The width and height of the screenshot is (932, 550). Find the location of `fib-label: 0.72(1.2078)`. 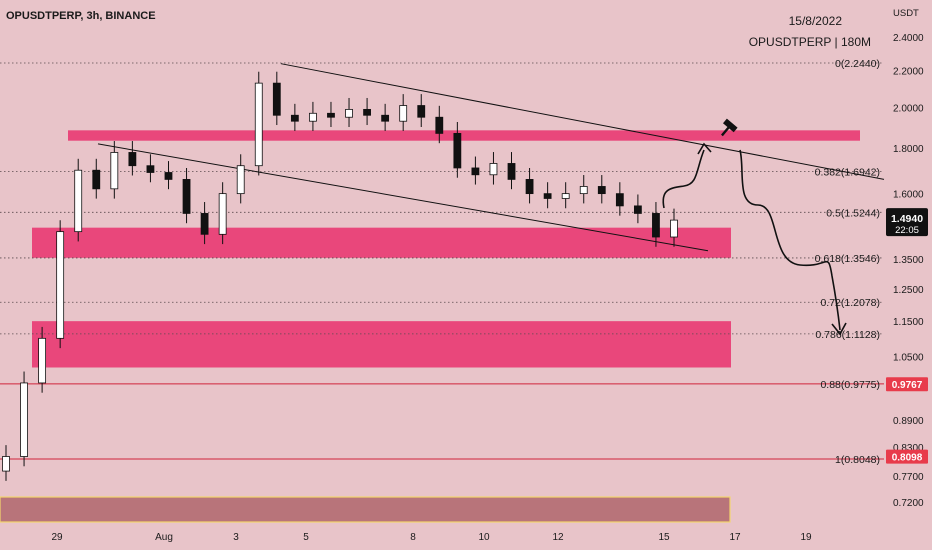

fib-label: 0.72(1.2078) is located at coordinates (850, 303).